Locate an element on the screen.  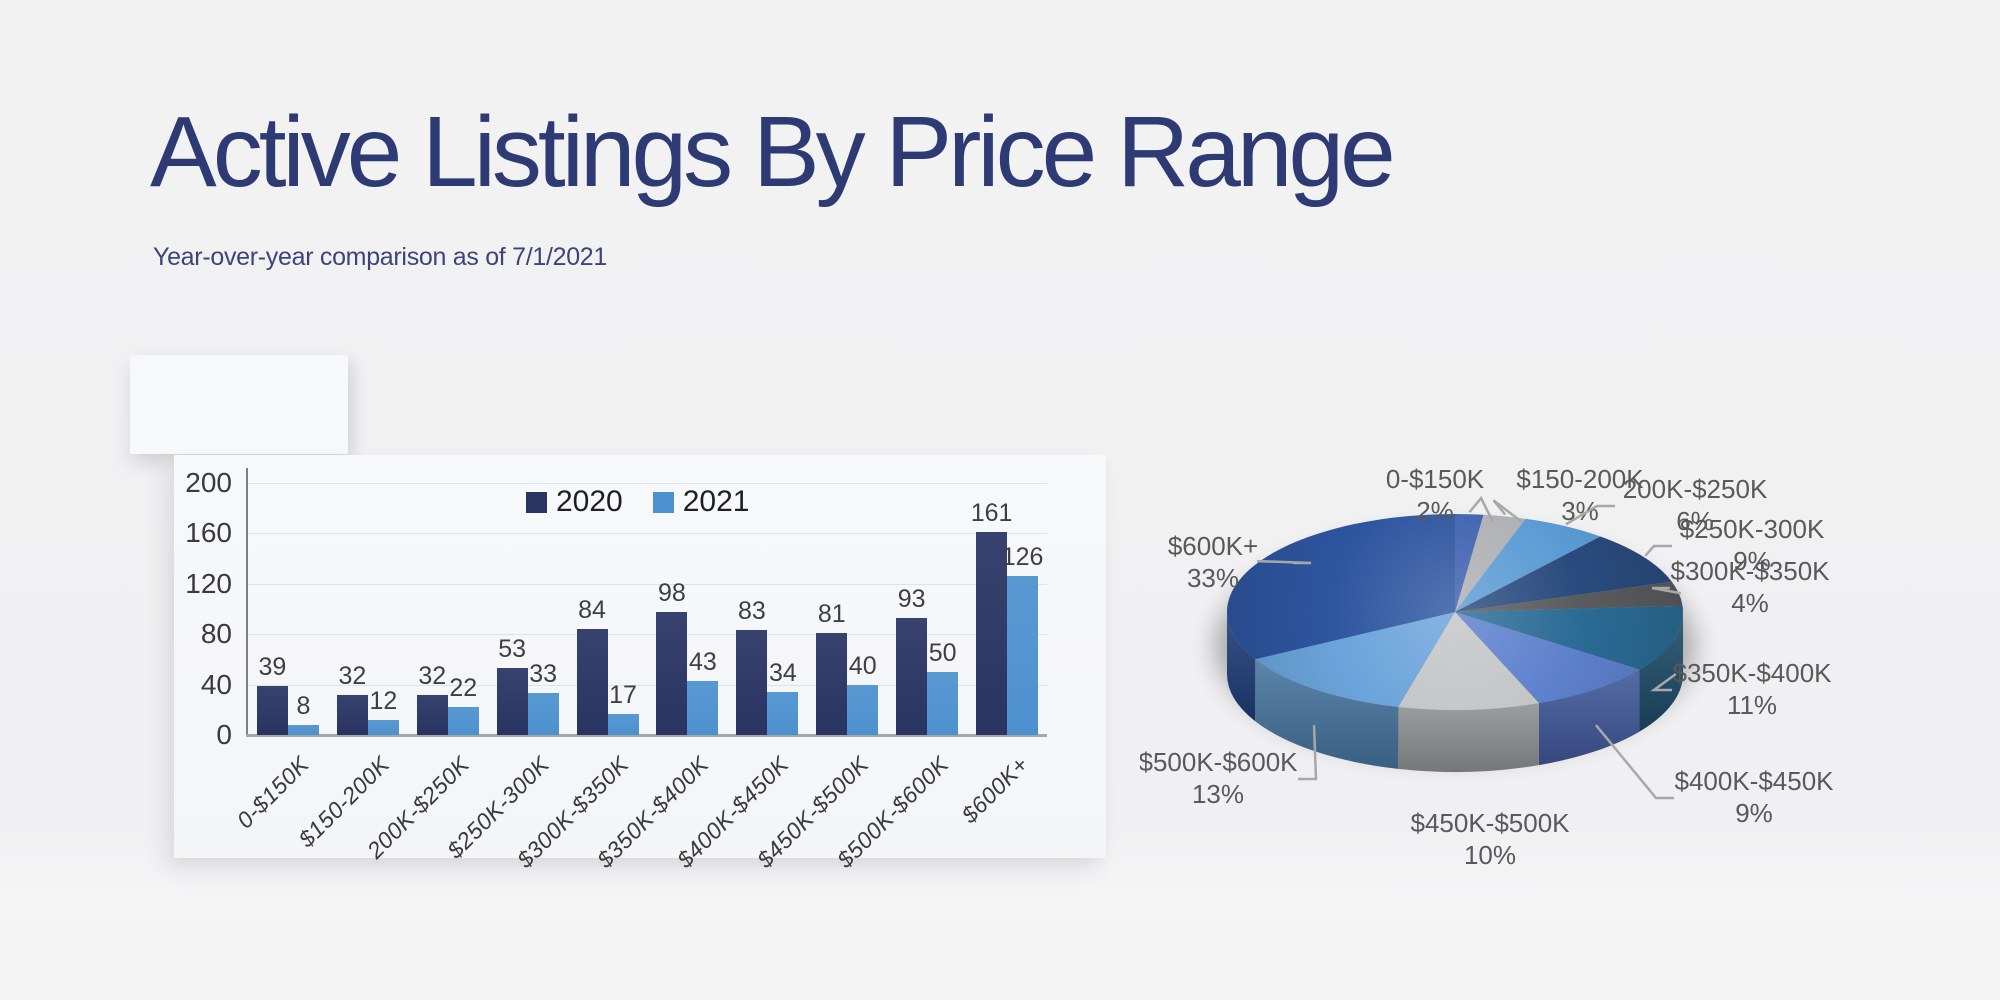
pie-slice-label-$400K-$450K: $400K-$450K 9% is located at coordinates (1754, 797).